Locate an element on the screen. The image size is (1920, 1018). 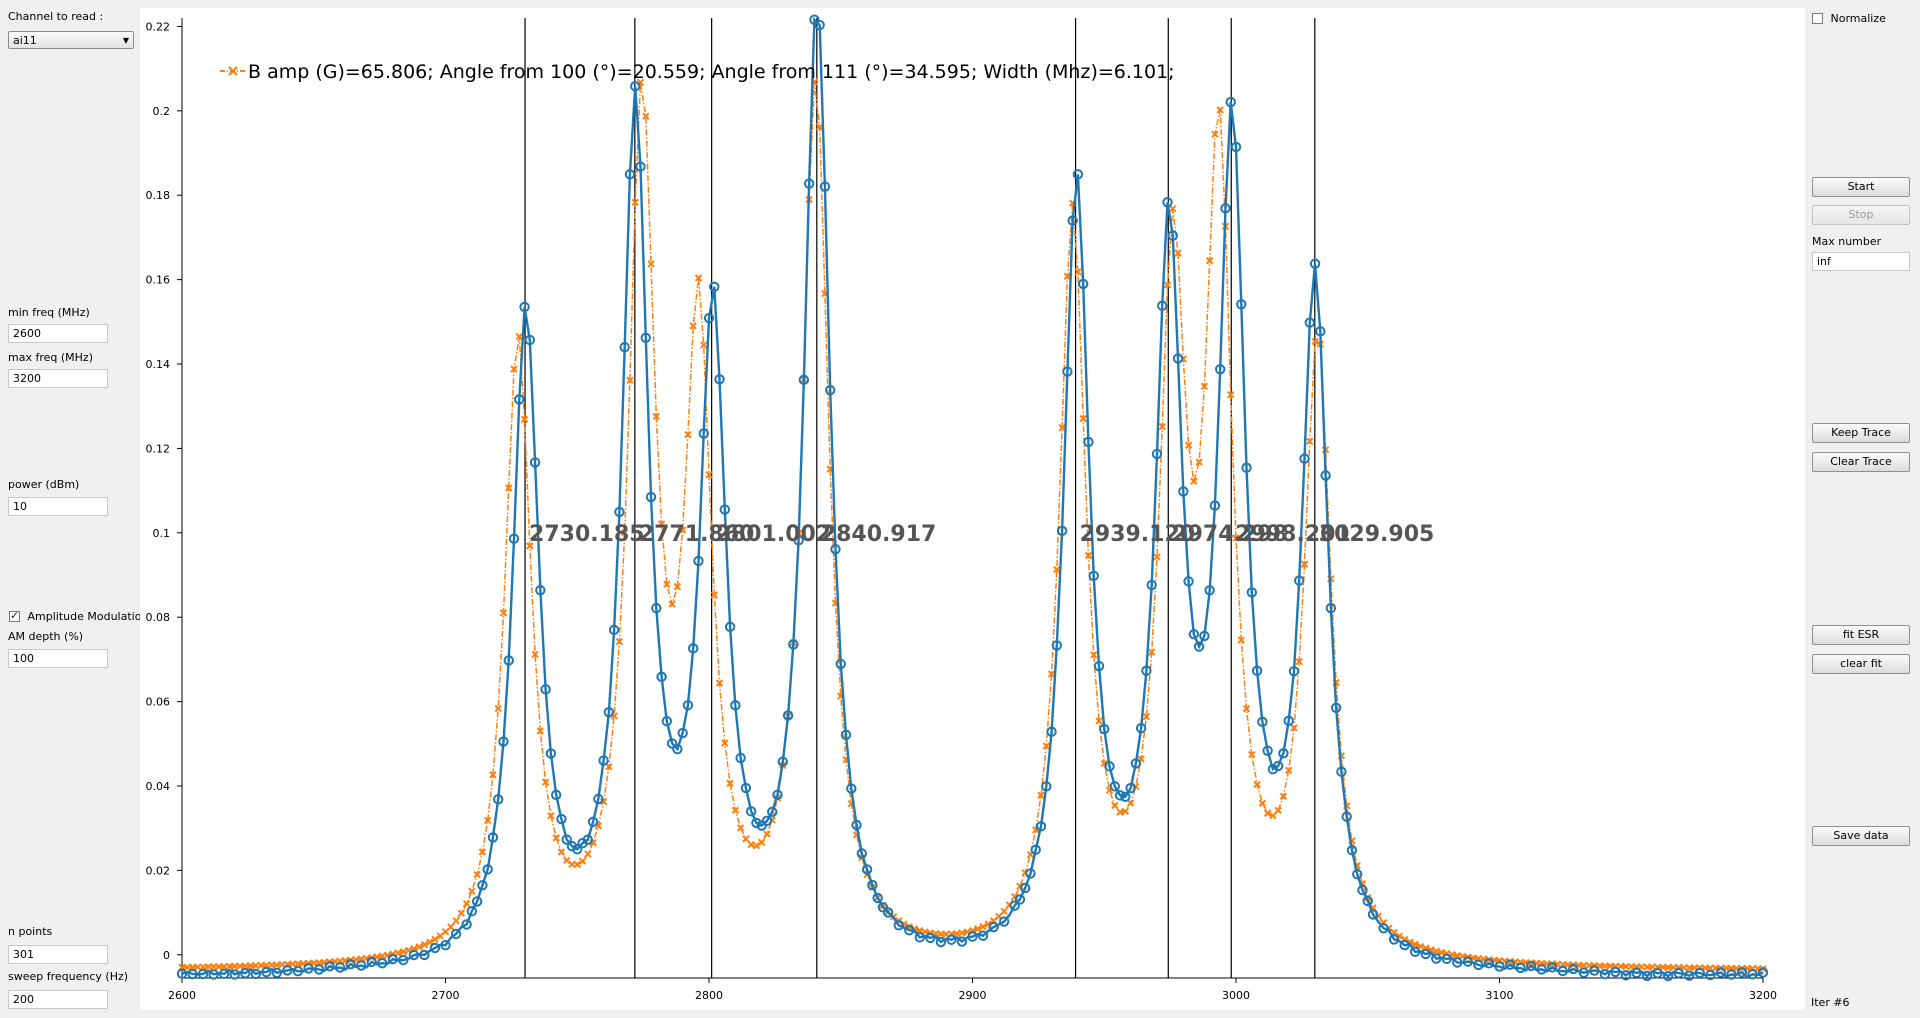
y-tick-label: 0.16 is located at coordinates (158, 280).